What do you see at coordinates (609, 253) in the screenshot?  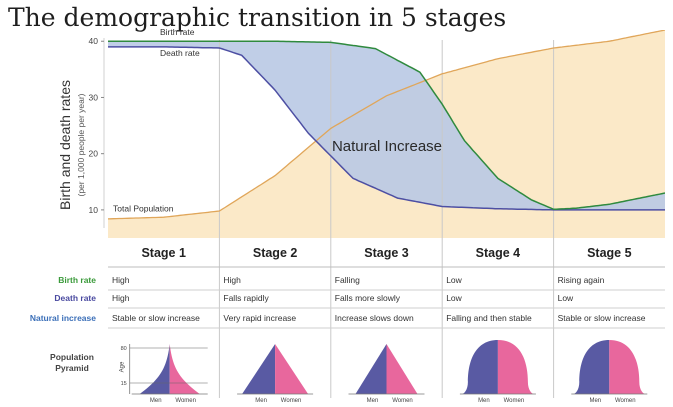 I see `stage-header: Stage 5` at bounding box center [609, 253].